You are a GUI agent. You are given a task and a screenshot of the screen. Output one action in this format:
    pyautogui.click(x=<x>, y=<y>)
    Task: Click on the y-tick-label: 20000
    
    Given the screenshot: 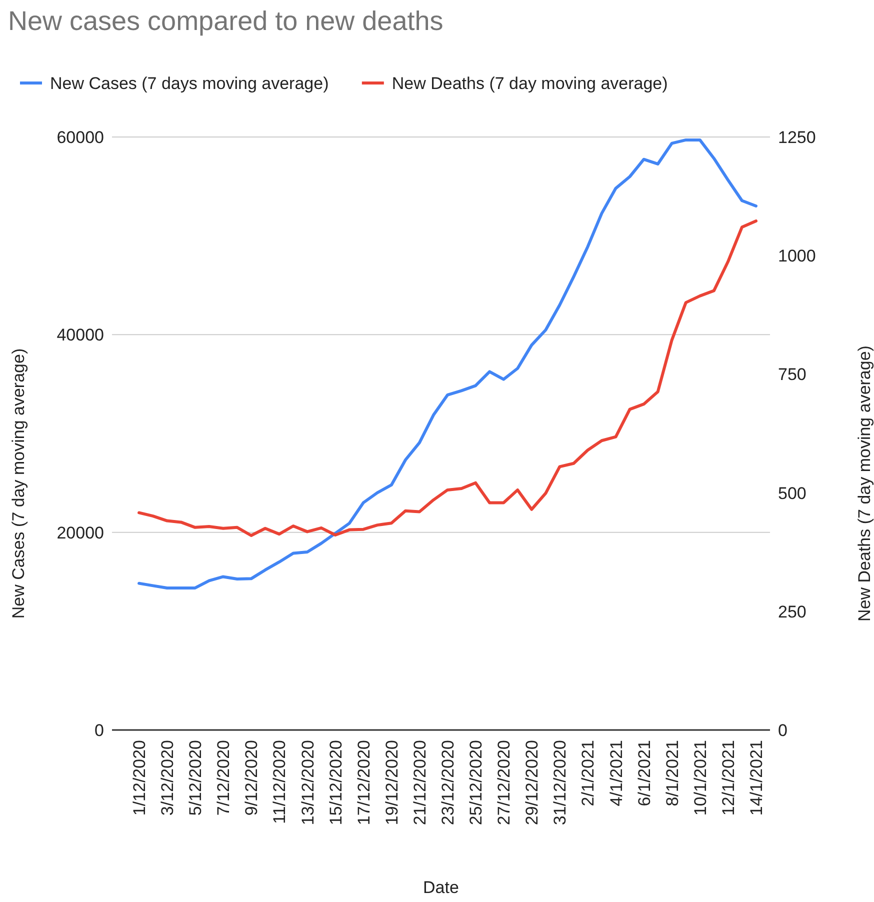 What is the action you would take?
    pyautogui.click(x=80, y=532)
    